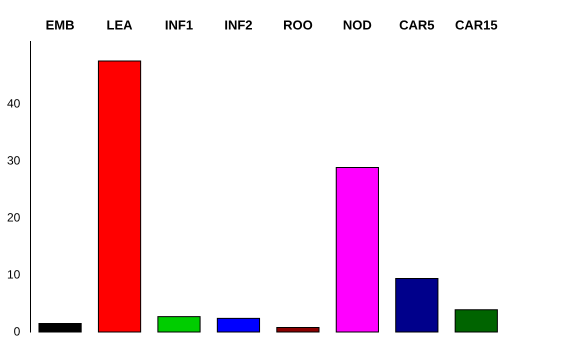  What do you see at coordinates (13, 160) in the screenshot?
I see `y-tick-label: 30` at bounding box center [13, 160].